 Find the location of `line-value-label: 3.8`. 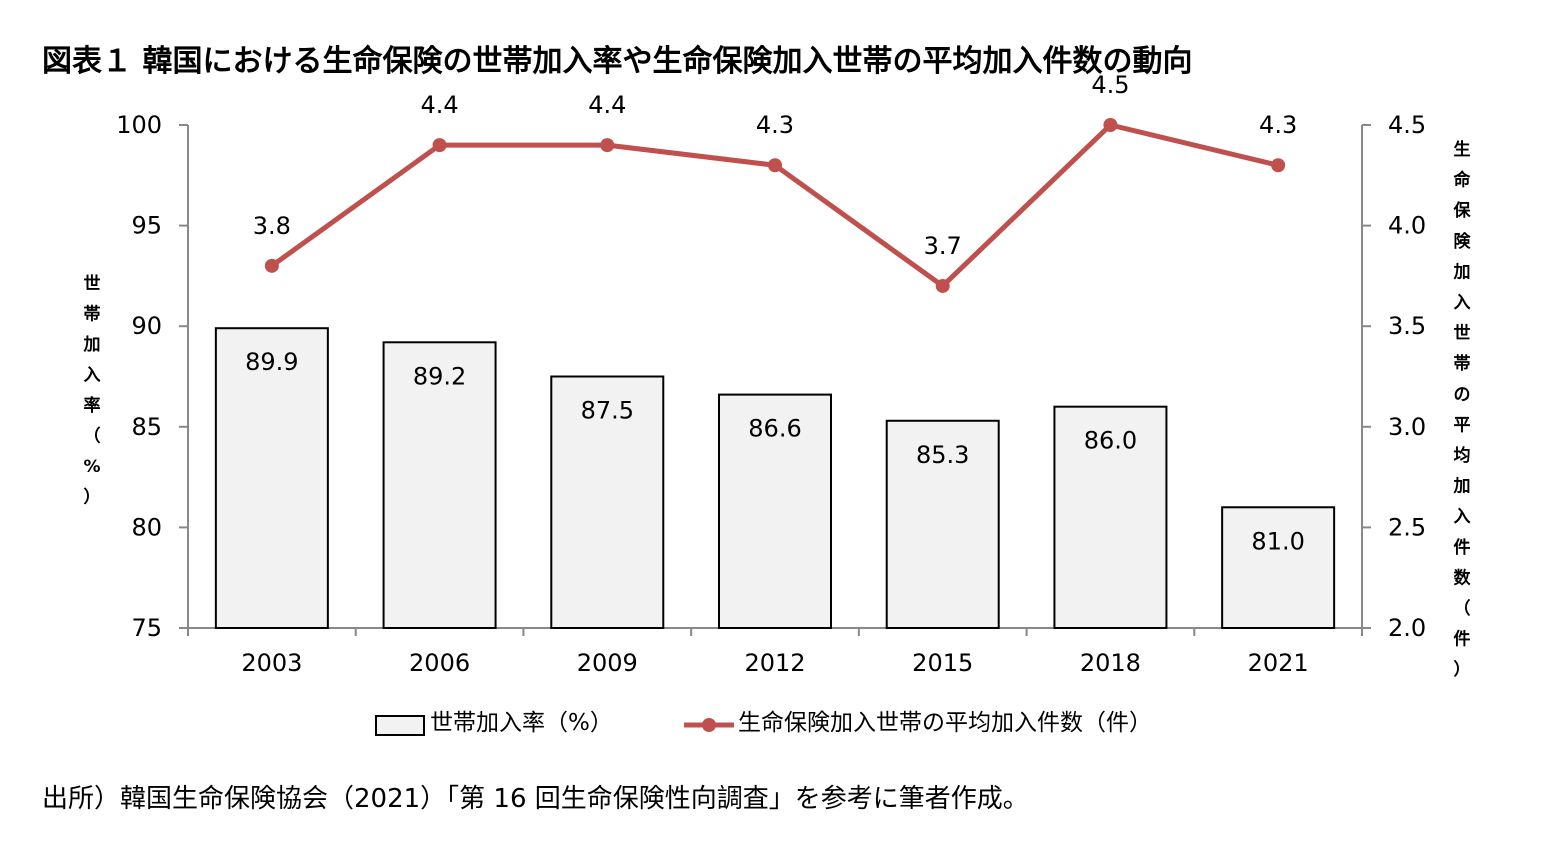

line-value-label: 3.8 is located at coordinates (272, 226).